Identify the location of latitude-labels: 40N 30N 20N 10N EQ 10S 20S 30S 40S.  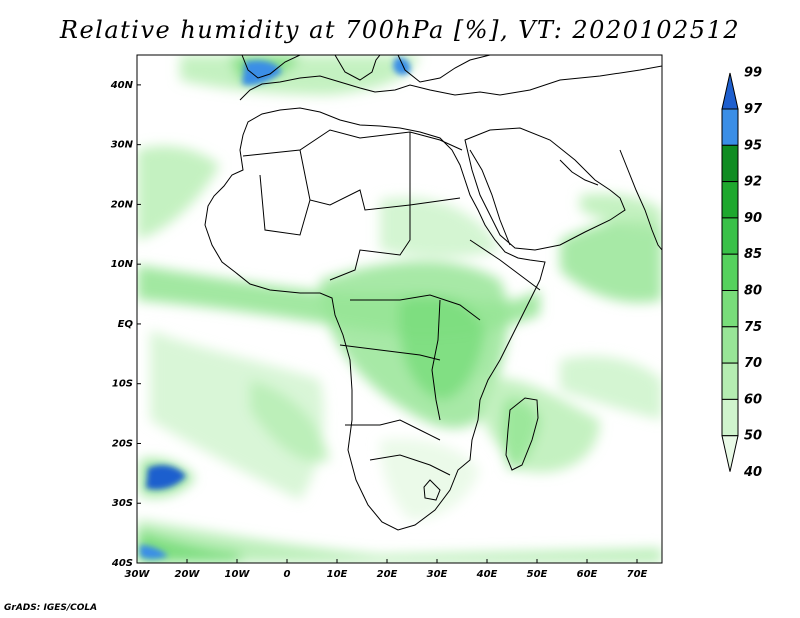
(125, 324).